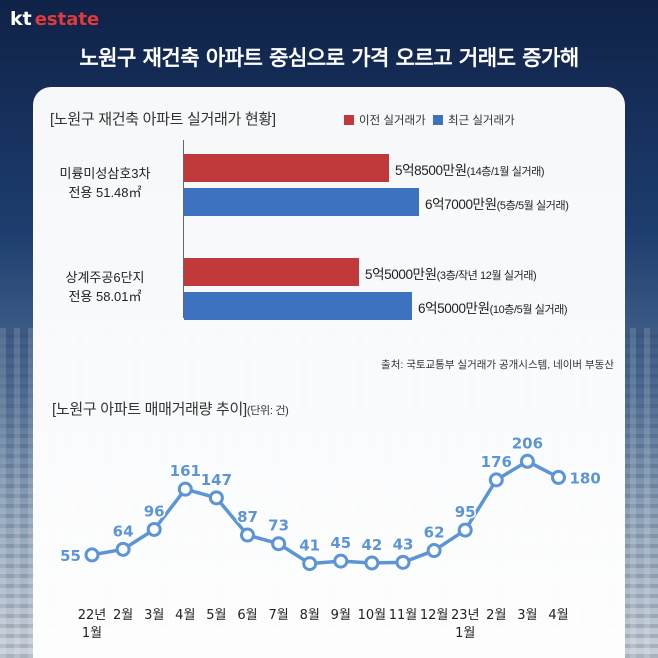  I want to click on data-label: 95, so click(465, 512).